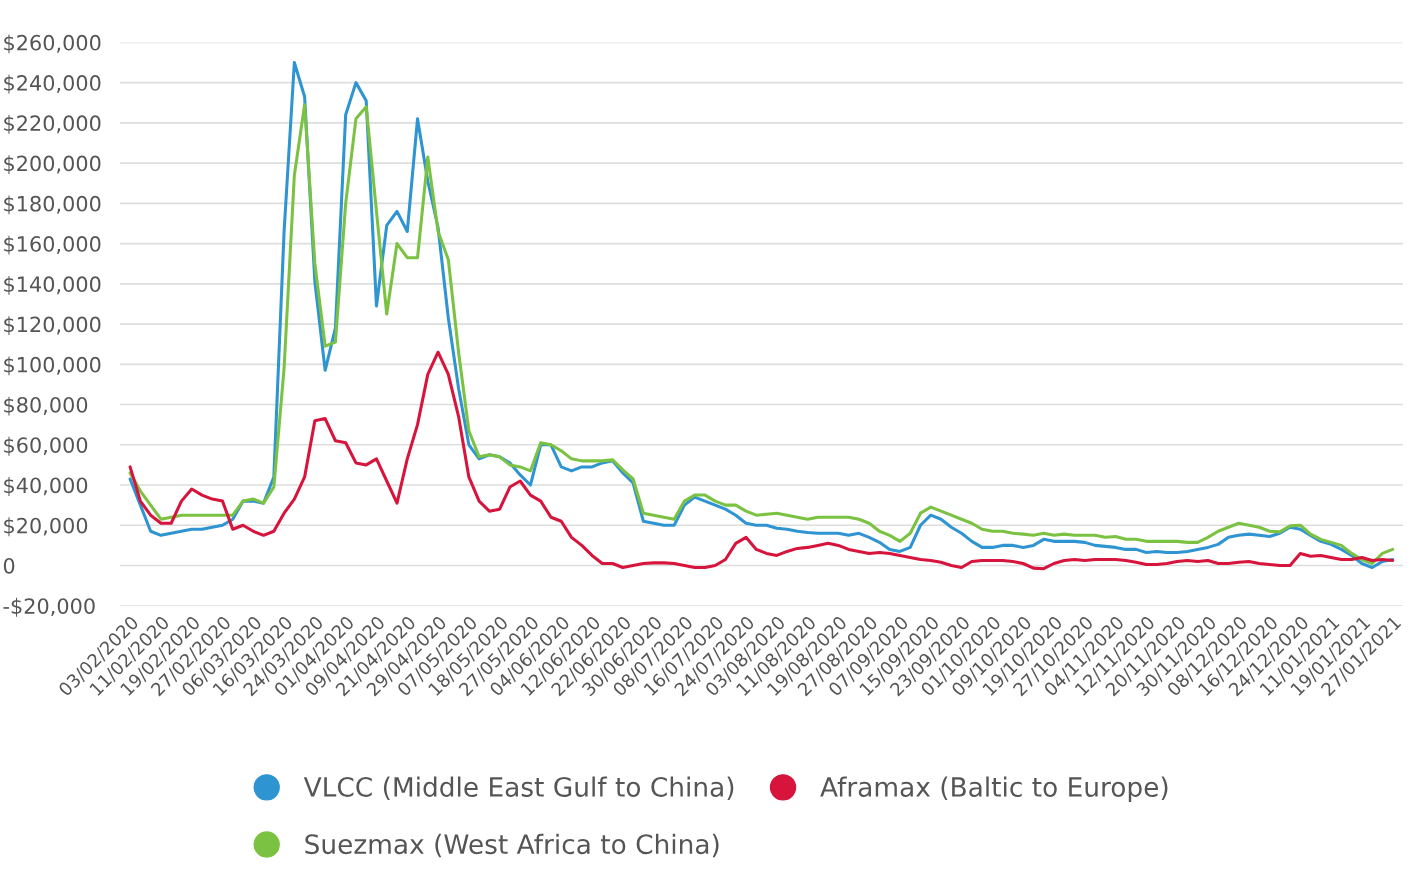  Describe the element at coordinates (52, 245) in the screenshot. I see `y-tick-label: $160,000` at that location.